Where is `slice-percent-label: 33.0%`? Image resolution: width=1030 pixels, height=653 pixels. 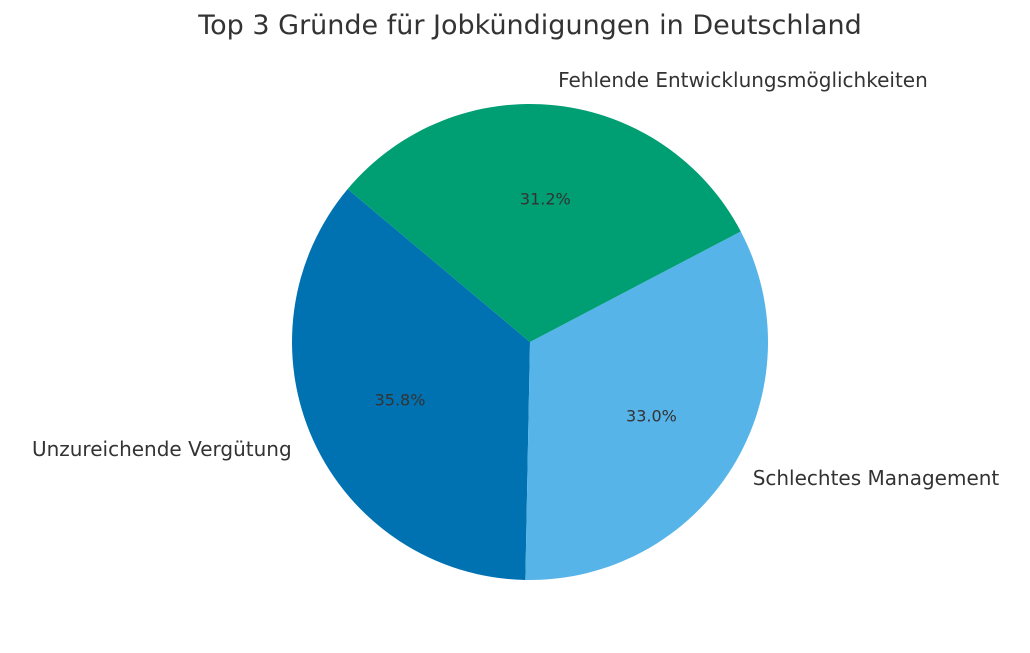
slice-percent-label: 33.0% is located at coordinates (651, 416).